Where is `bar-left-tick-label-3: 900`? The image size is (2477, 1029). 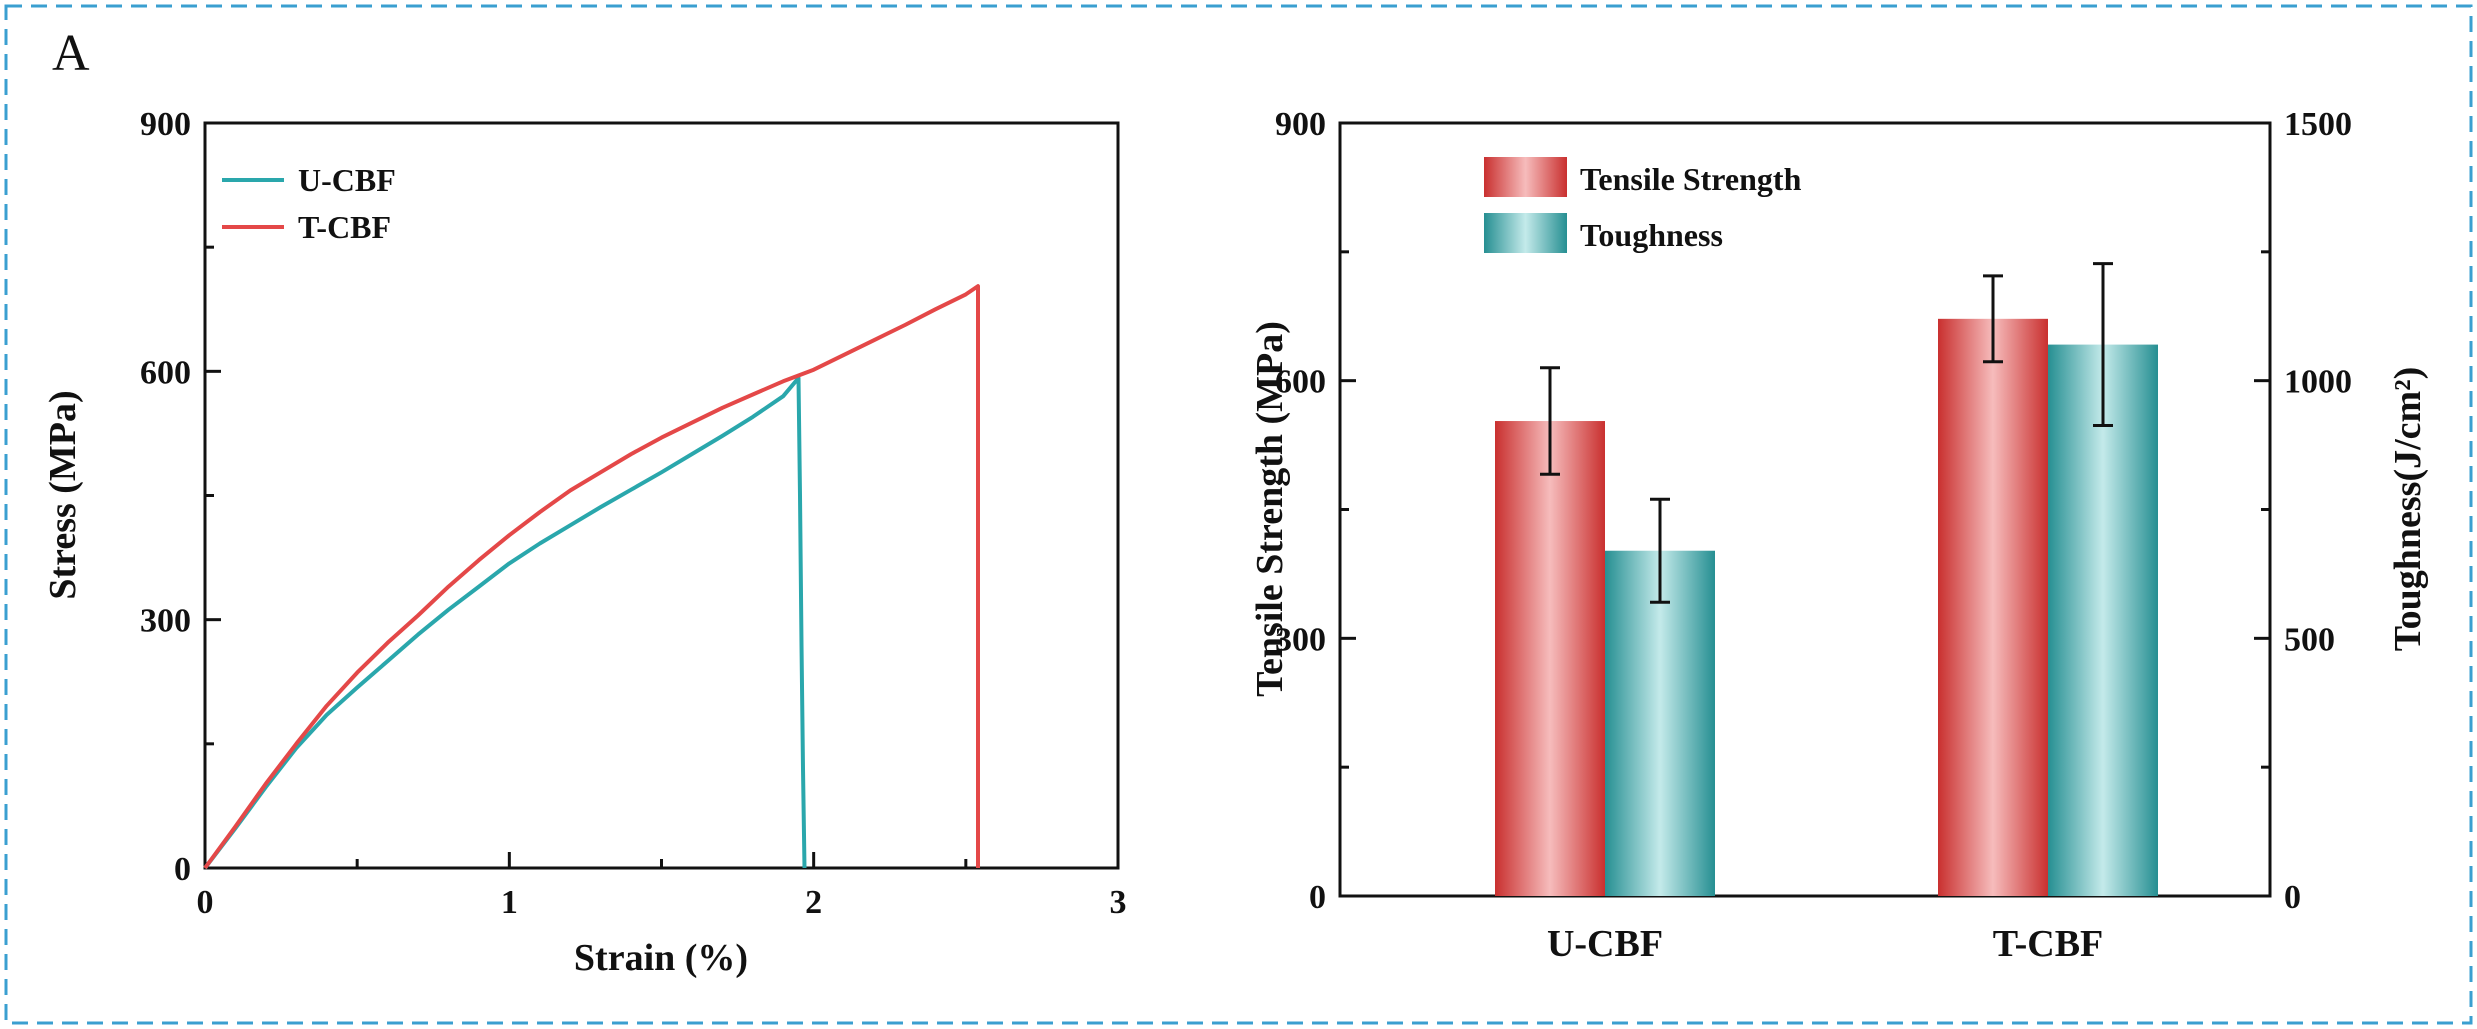 bar-left-tick-label-3: 900 is located at coordinates (1300, 124).